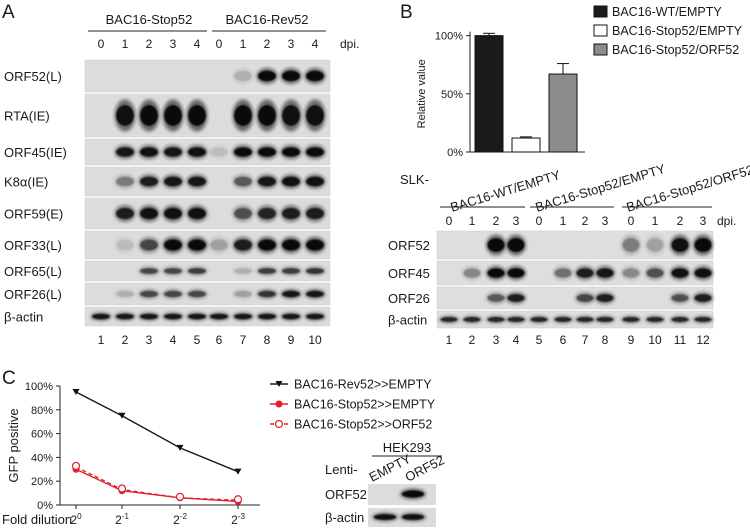 The width and height of the screenshot is (750, 529). What do you see at coordinates (578, 340) in the screenshot?
I see `panel-b-lane-numbers: 1 2 3 4 5 6 7 8 9 10 11 12` at bounding box center [578, 340].